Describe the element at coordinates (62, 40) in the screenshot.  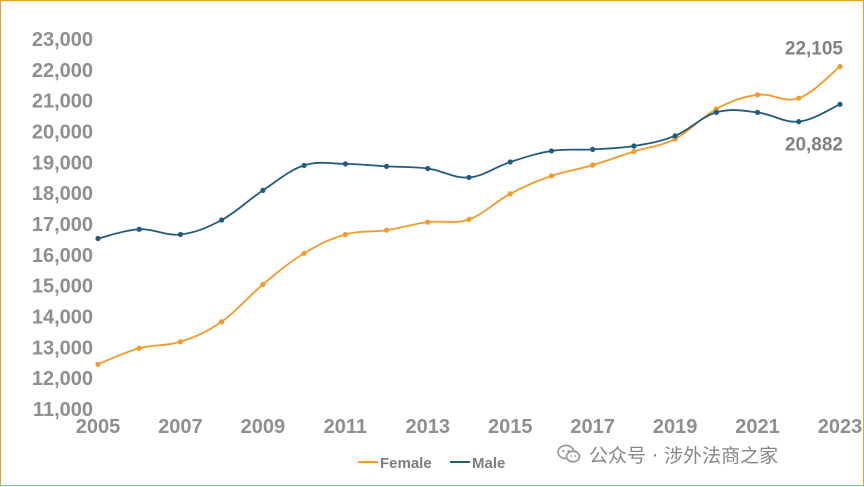
I see `y-tick-label: 23,000` at that location.